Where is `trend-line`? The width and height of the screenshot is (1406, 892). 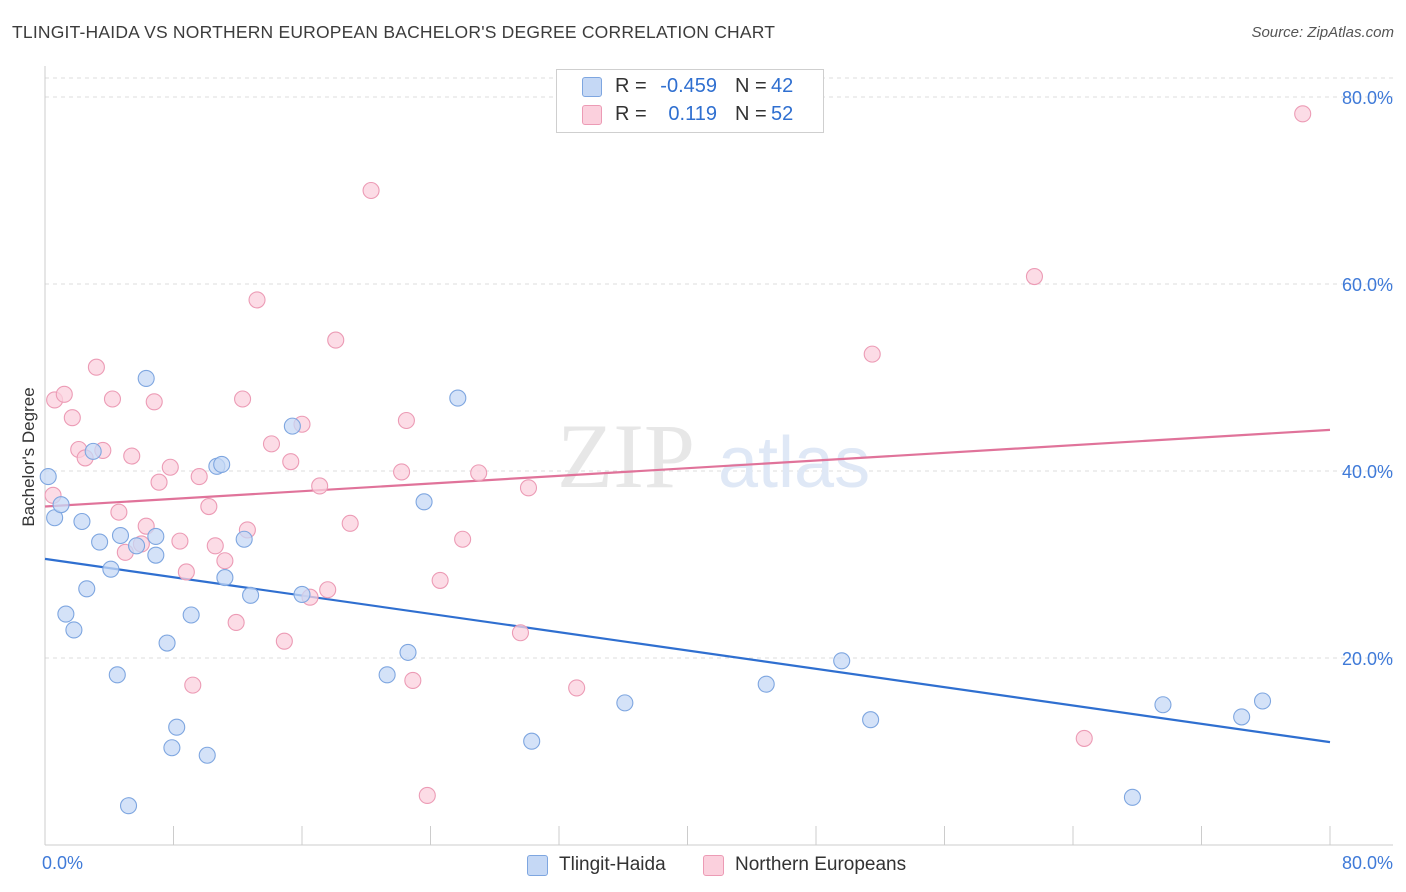
trend-line is located at coordinates (687, 468).